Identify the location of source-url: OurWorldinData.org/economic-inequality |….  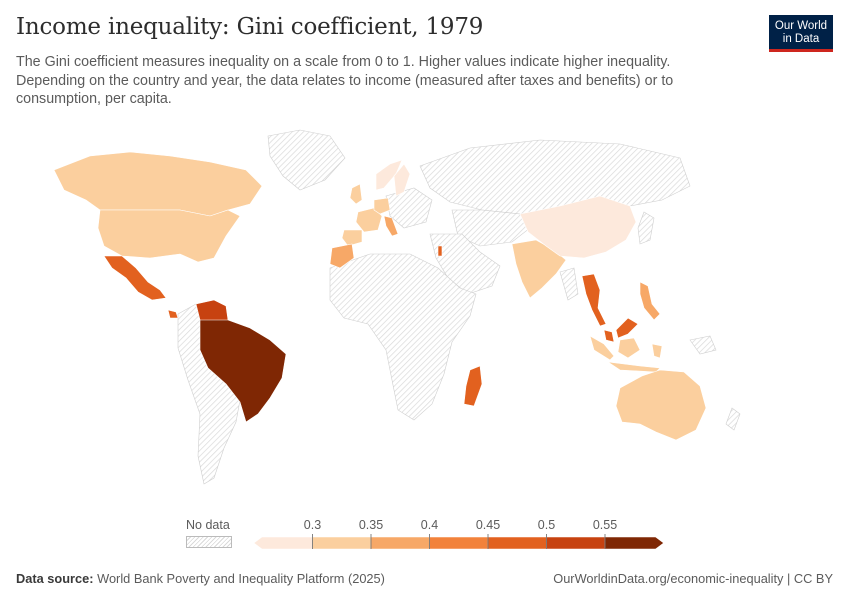
(693, 578).